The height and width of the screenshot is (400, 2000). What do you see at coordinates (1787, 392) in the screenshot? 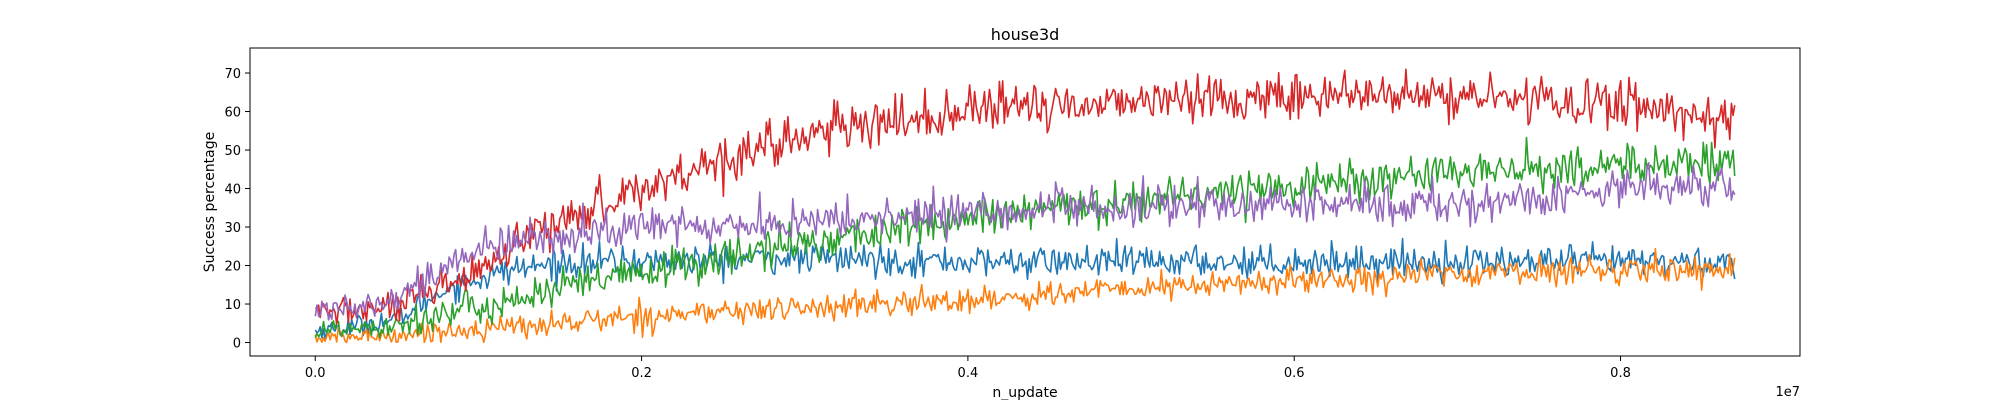
I see `x-axis-offset-text: 1e7` at bounding box center [1787, 392].